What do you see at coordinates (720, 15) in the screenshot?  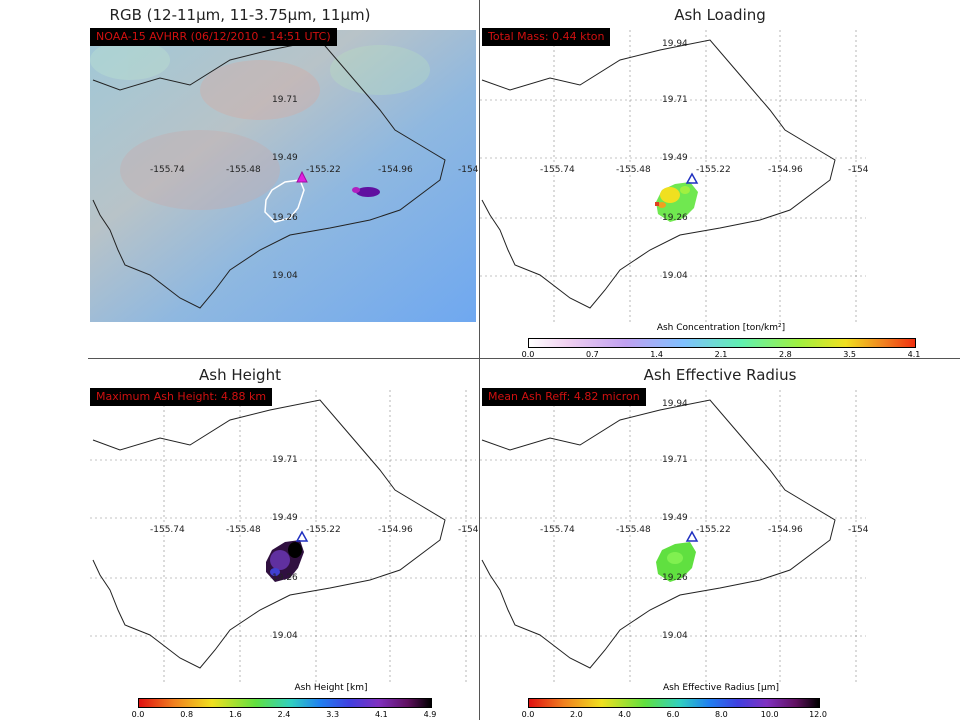 I see `loading-title: Ash Loading` at bounding box center [720, 15].